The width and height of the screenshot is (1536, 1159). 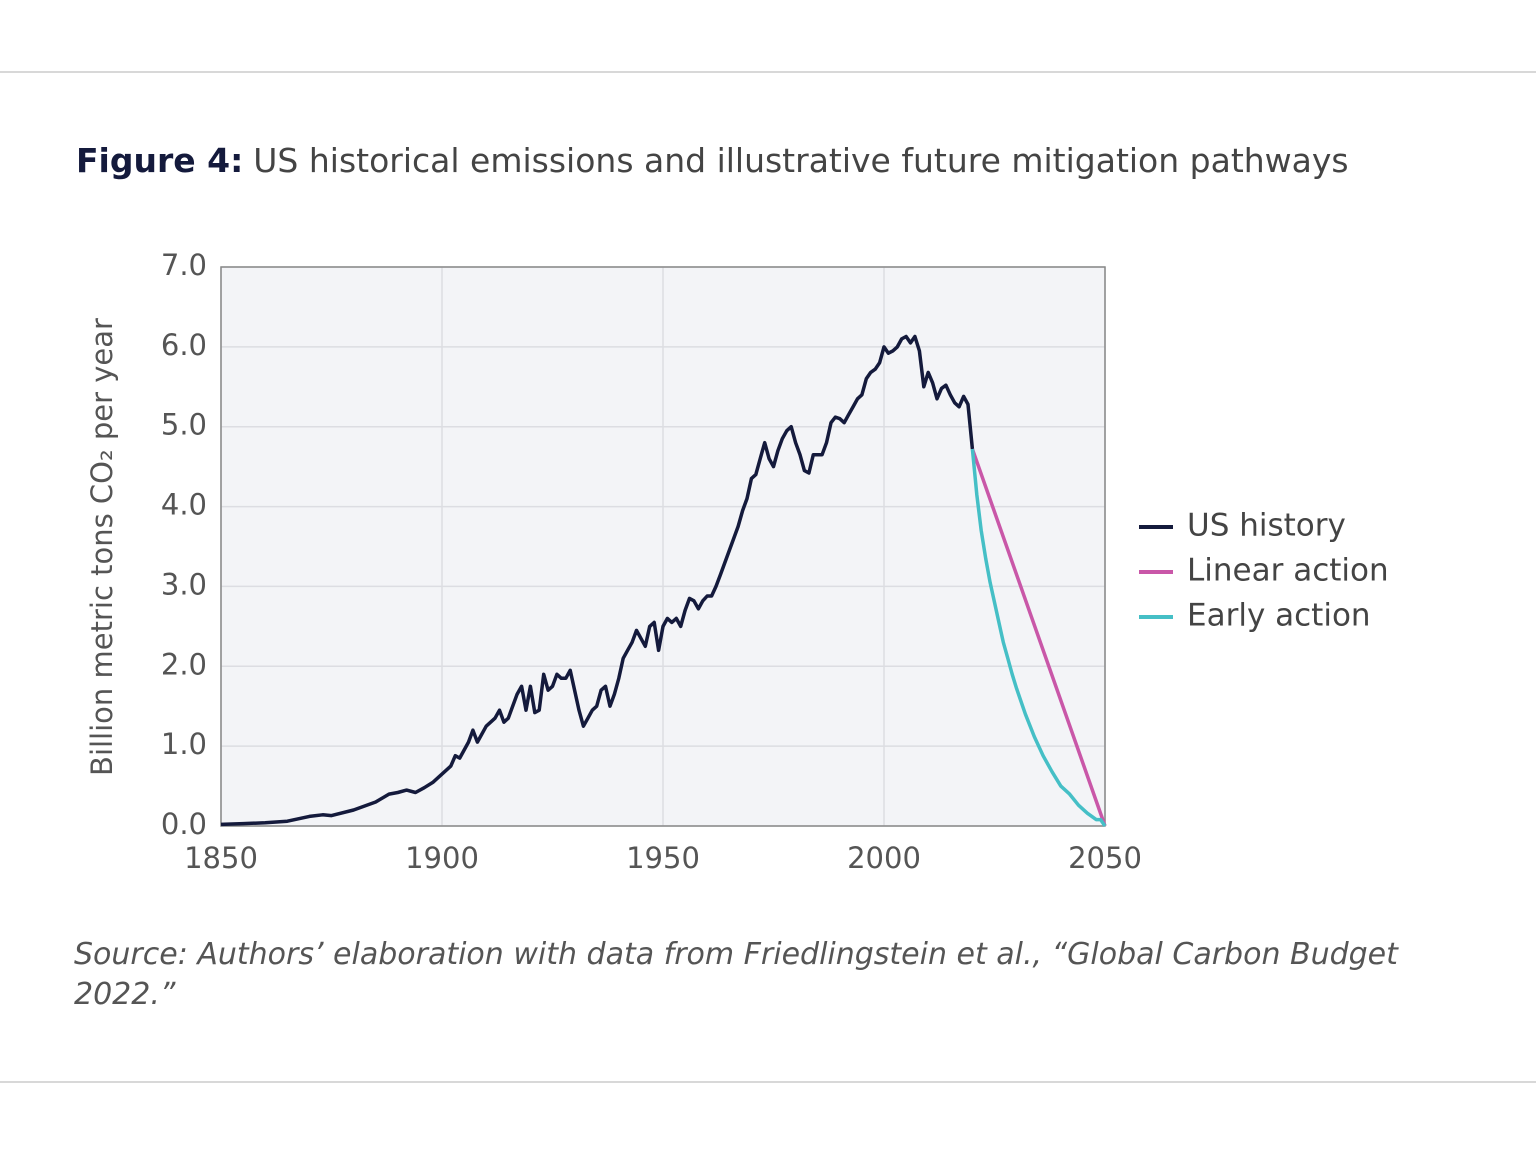 I want to click on y-tick-label: 1.0, so click(x=184, y=744).